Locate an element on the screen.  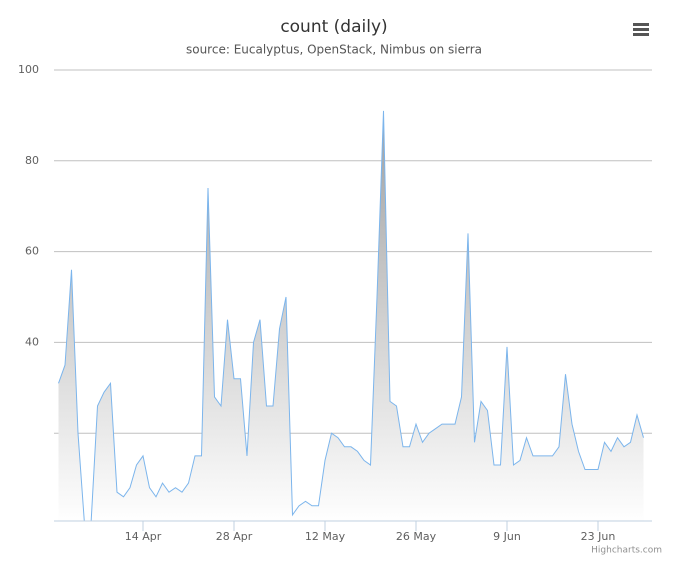
x-tick-label: 12 May is located at coordinates (325, 536).